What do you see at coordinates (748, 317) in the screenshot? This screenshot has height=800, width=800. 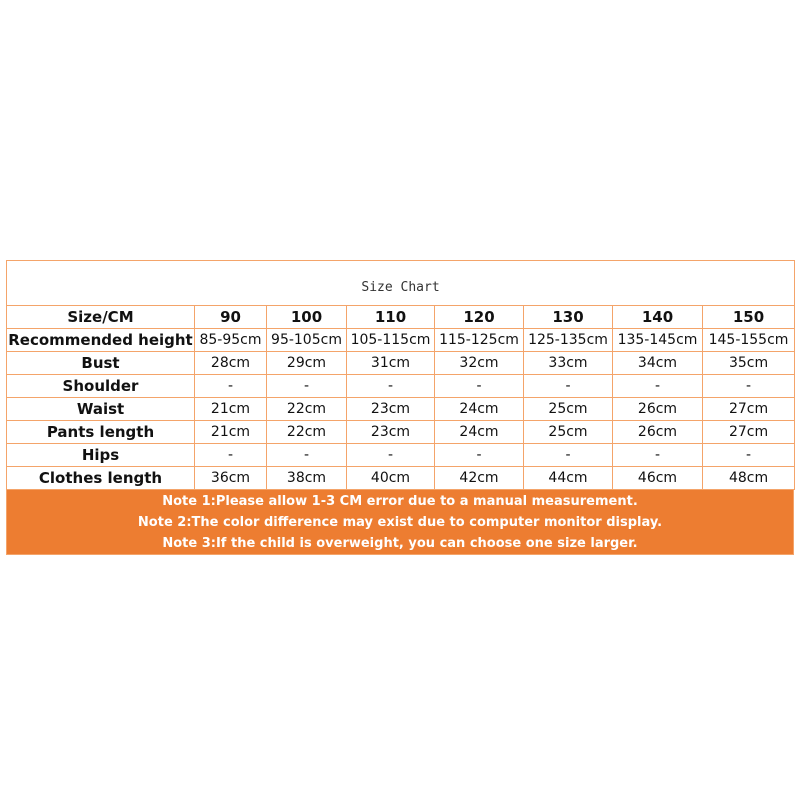 I see `column-header: 150` at bounding box center [748, 317].